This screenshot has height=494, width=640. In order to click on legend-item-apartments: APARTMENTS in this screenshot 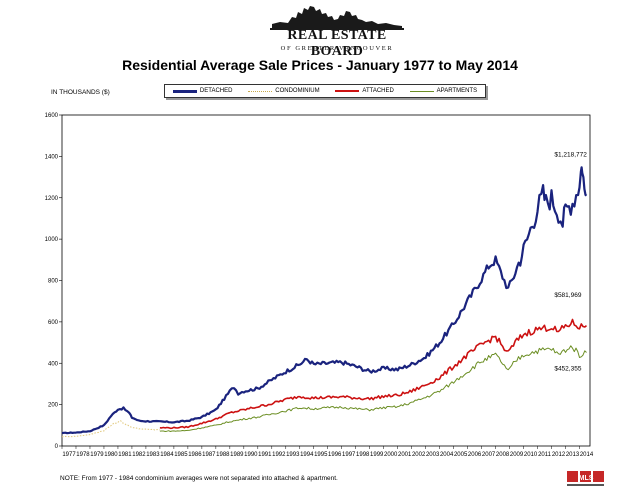, I will do `click(443, 91)`.